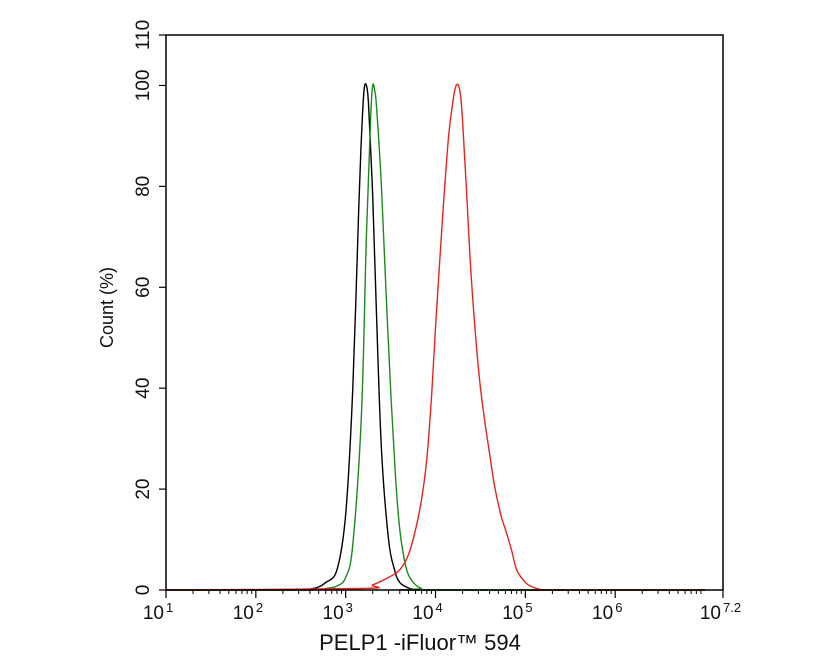 This screenshot has width=835, height=668. Describe the element at coordinates (143, 388) in the screenshot. I see `y-tick-label: 40` at that location.